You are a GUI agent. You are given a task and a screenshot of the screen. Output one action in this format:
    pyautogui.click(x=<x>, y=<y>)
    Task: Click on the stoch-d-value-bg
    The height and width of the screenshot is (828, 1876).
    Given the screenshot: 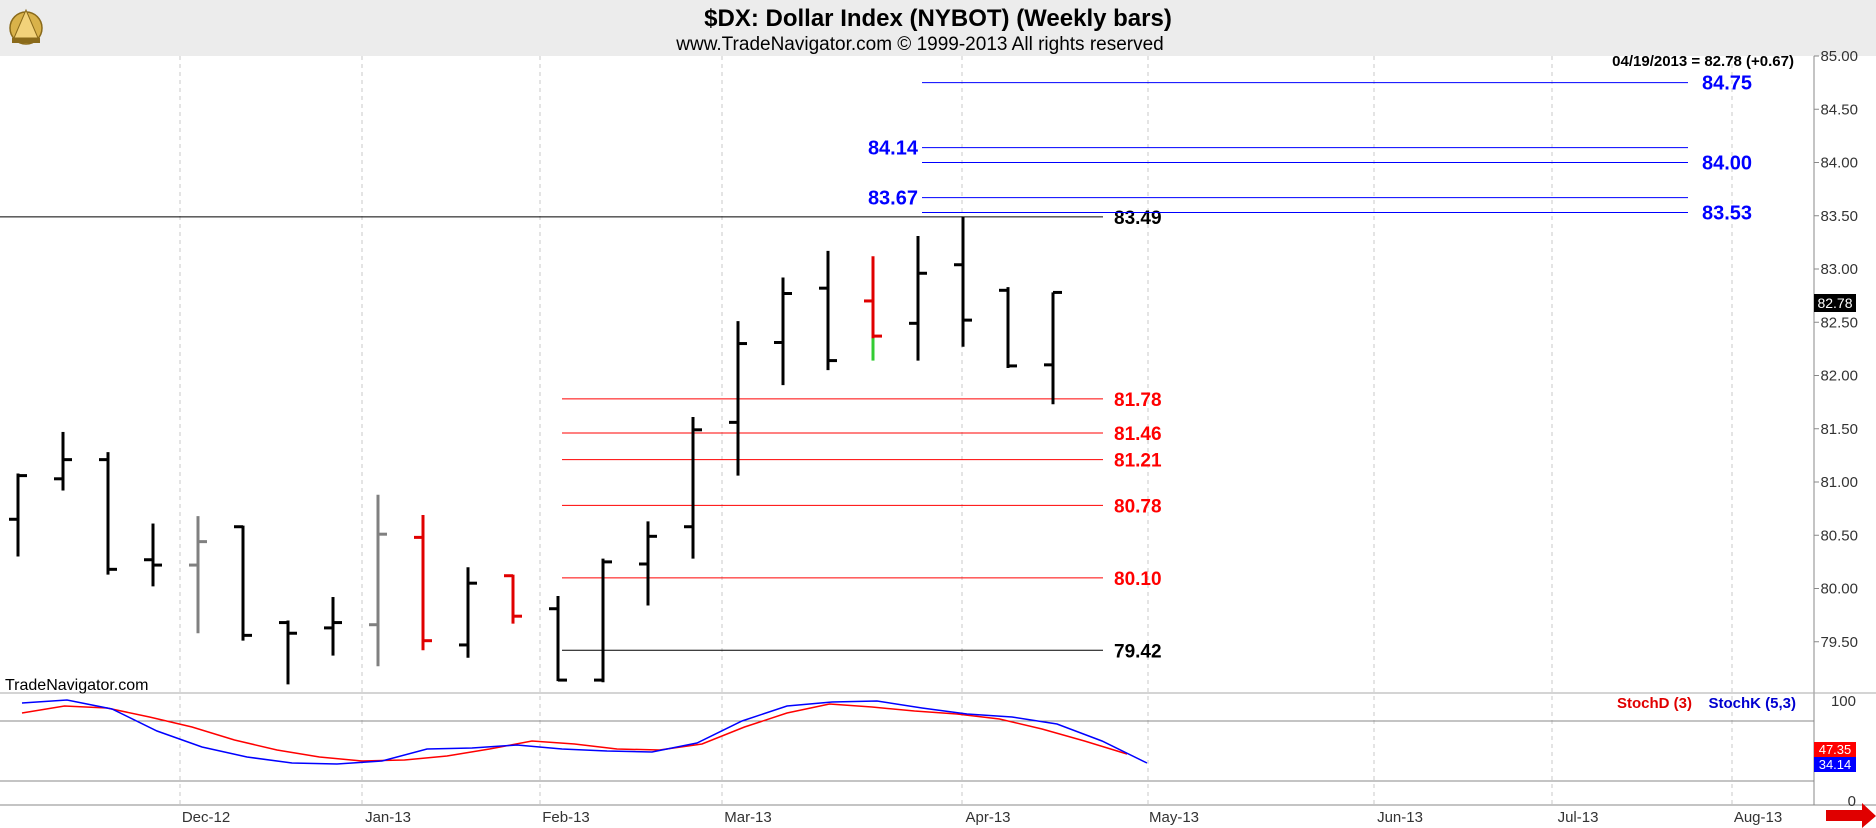 What is the action you would take?
    pyautogui.click(x=1835, y=749)
    